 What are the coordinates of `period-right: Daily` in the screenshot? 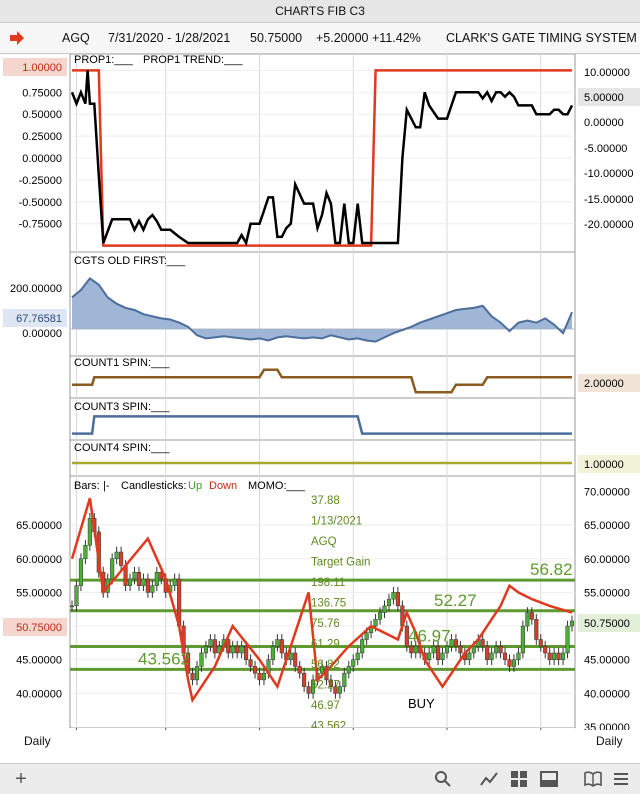 It's located at (609, 741).